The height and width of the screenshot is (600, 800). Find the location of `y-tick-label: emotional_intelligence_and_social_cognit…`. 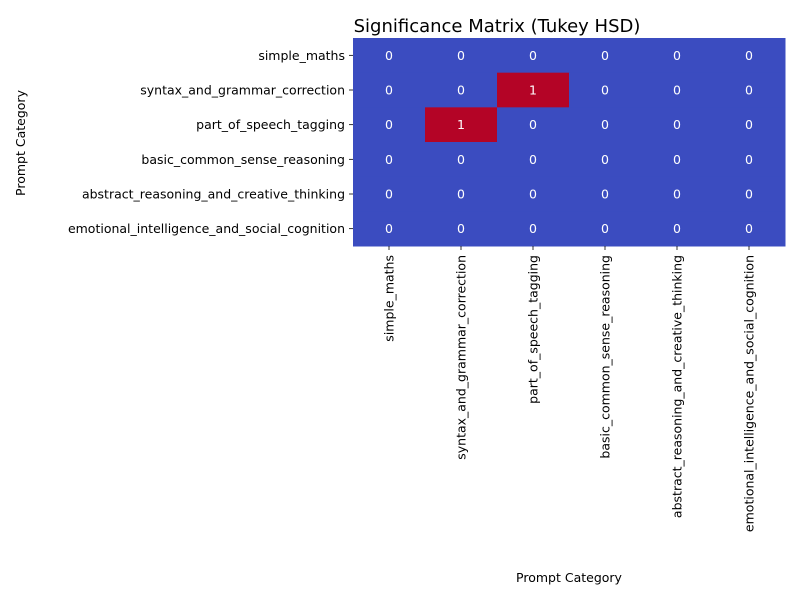

y-tick-label: emotional_intelligence_and_social_cognit… is located at coordinates (206, 228).